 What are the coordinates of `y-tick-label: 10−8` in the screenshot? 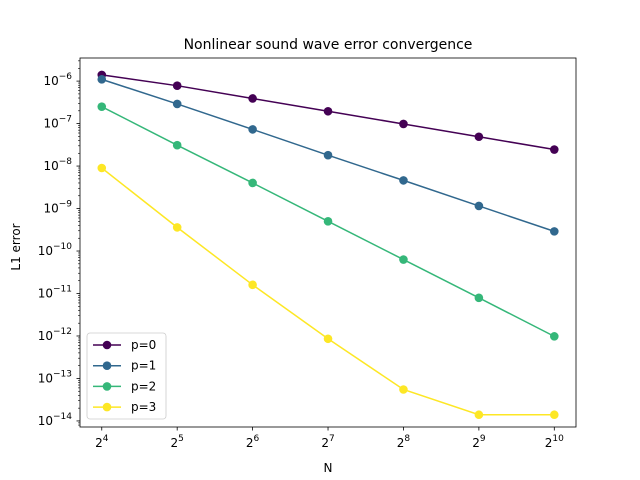 It's located at (57, 165).